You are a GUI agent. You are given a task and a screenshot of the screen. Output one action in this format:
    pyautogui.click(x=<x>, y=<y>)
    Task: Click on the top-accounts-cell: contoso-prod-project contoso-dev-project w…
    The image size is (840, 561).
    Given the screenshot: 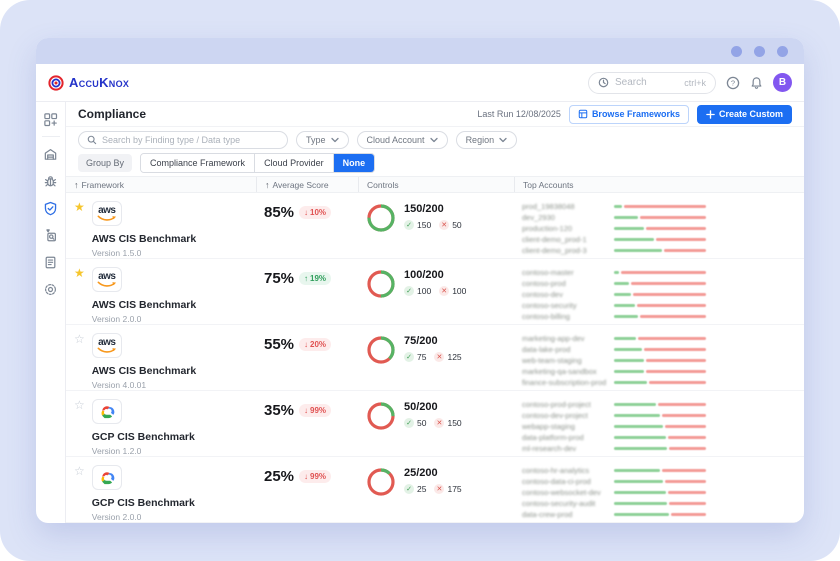 What is the action you would take?
    pyautogui.click(x=659, y=423)
    